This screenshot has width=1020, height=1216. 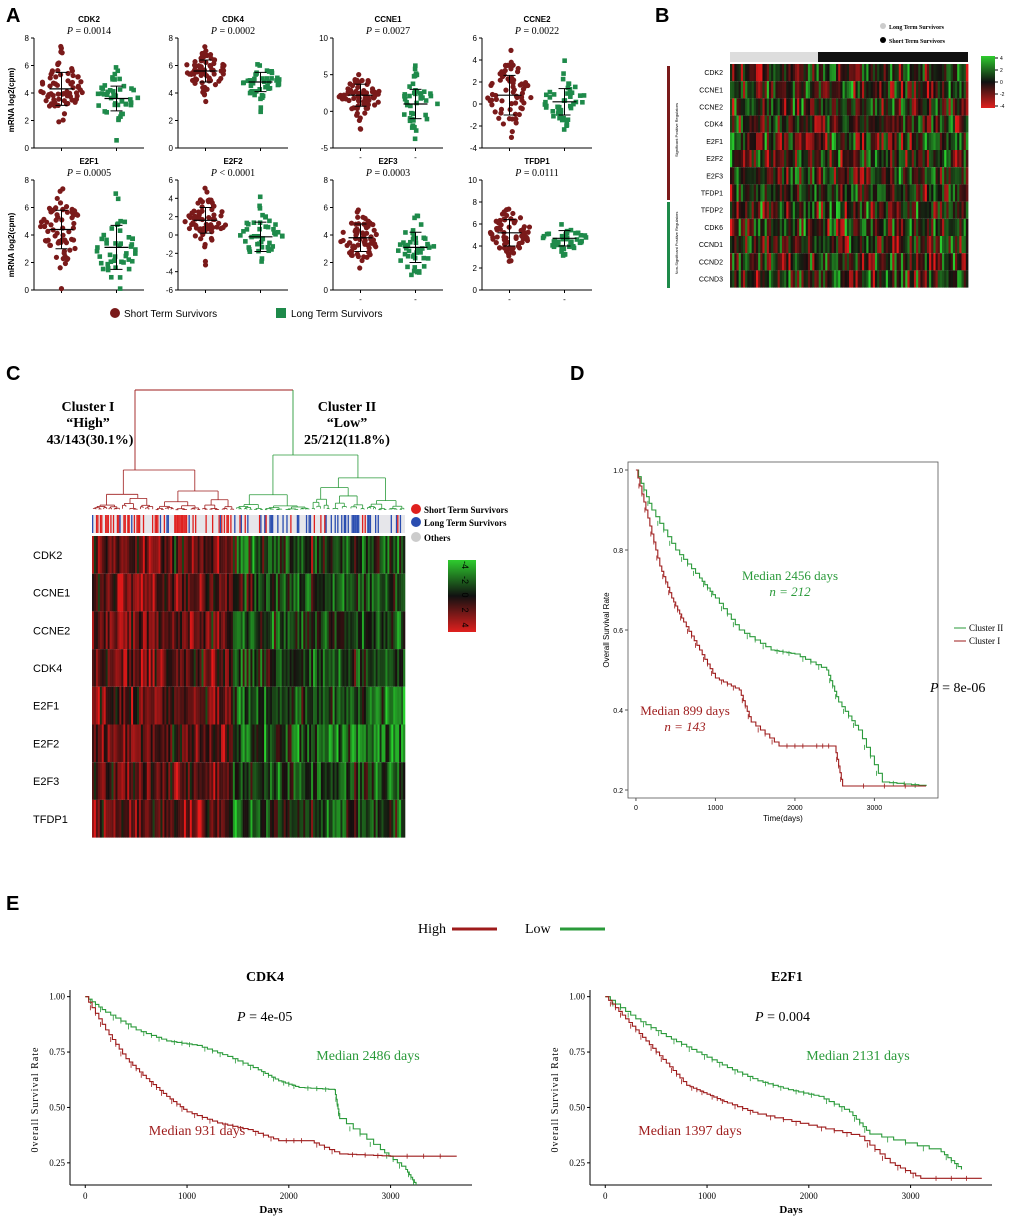 What do you see at coordinates (714, 159) in the screenshot?
I see `gene-label-e2f2: E2F2` at bounding box center [714, 159].